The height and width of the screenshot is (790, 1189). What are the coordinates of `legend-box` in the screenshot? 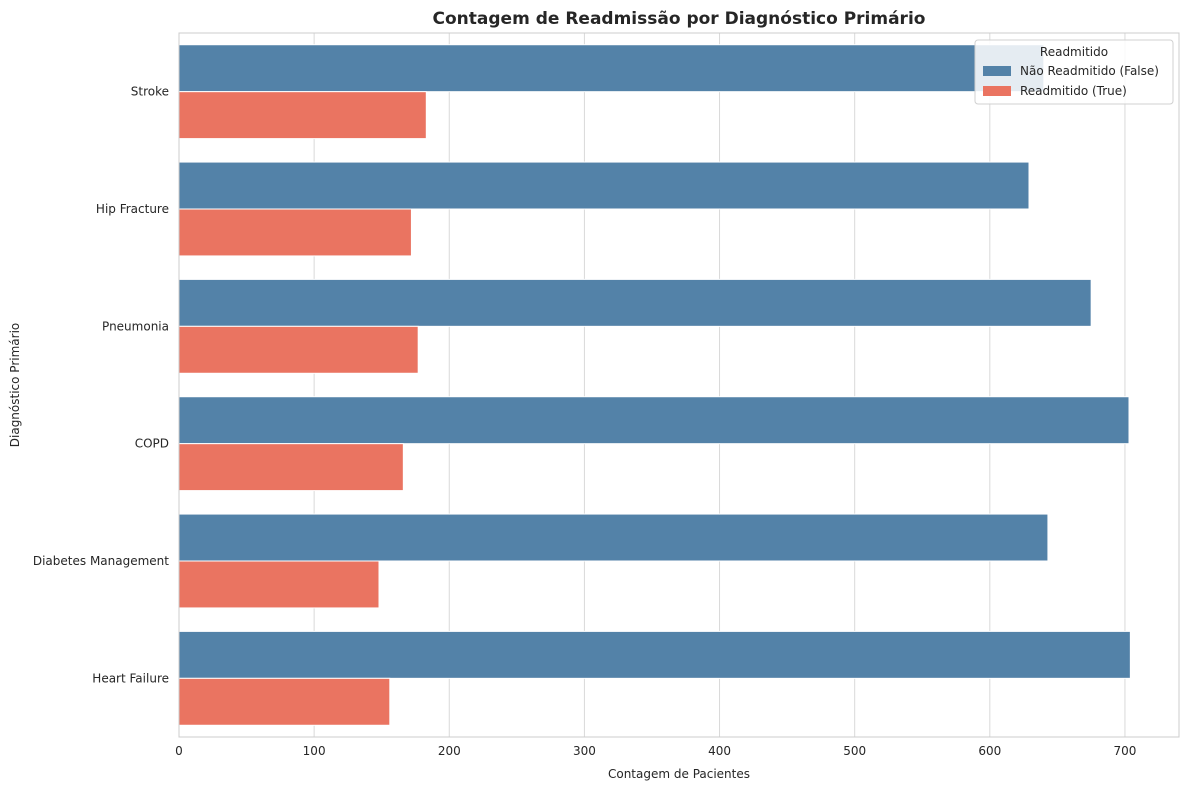 It's located at (1074, 72).